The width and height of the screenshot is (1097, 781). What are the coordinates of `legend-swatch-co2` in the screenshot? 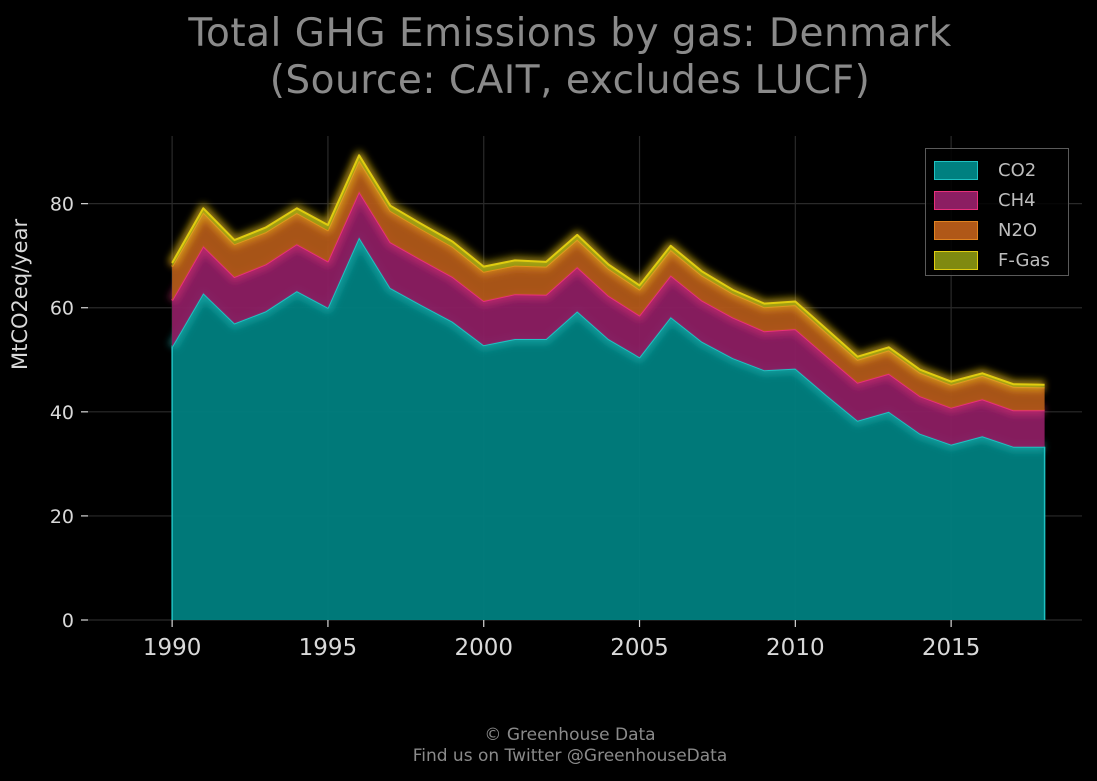 It's located at (956, 170).